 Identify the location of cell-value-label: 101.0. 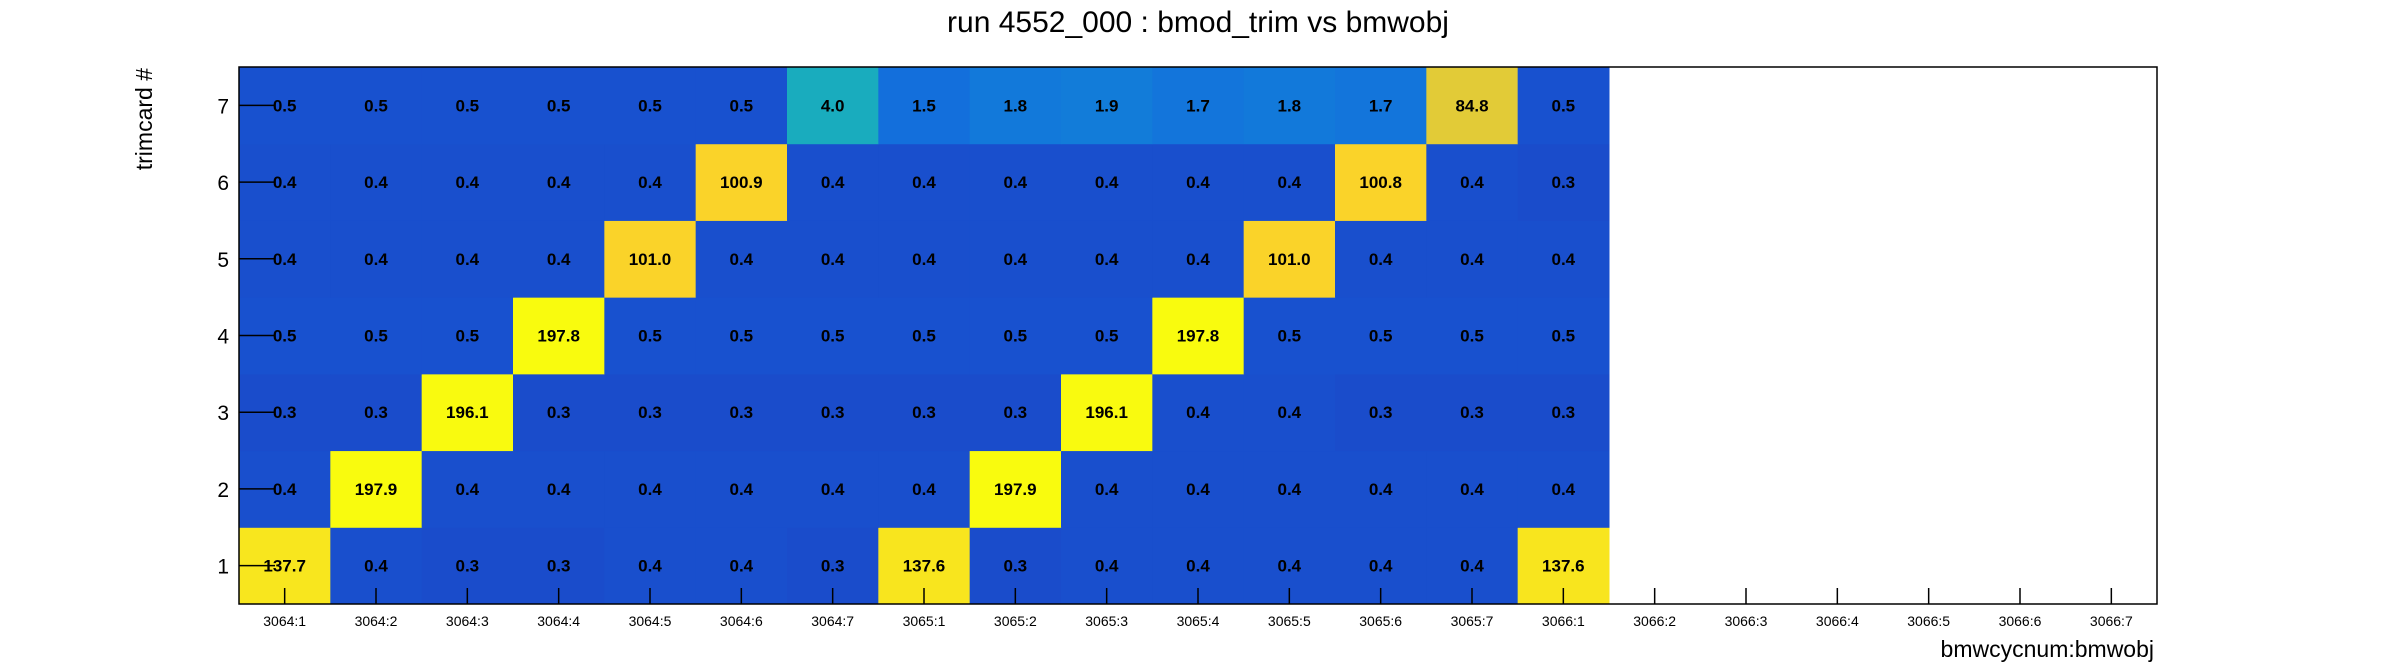
(650, 259).